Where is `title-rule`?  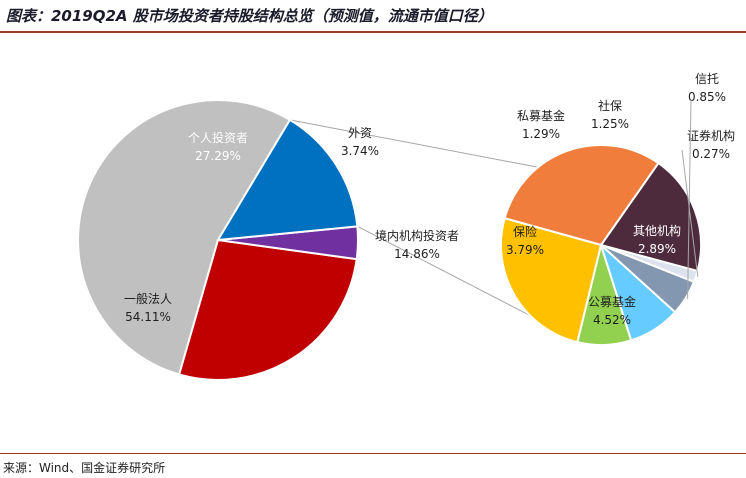 title-rule is located at coordinates (373, 32).